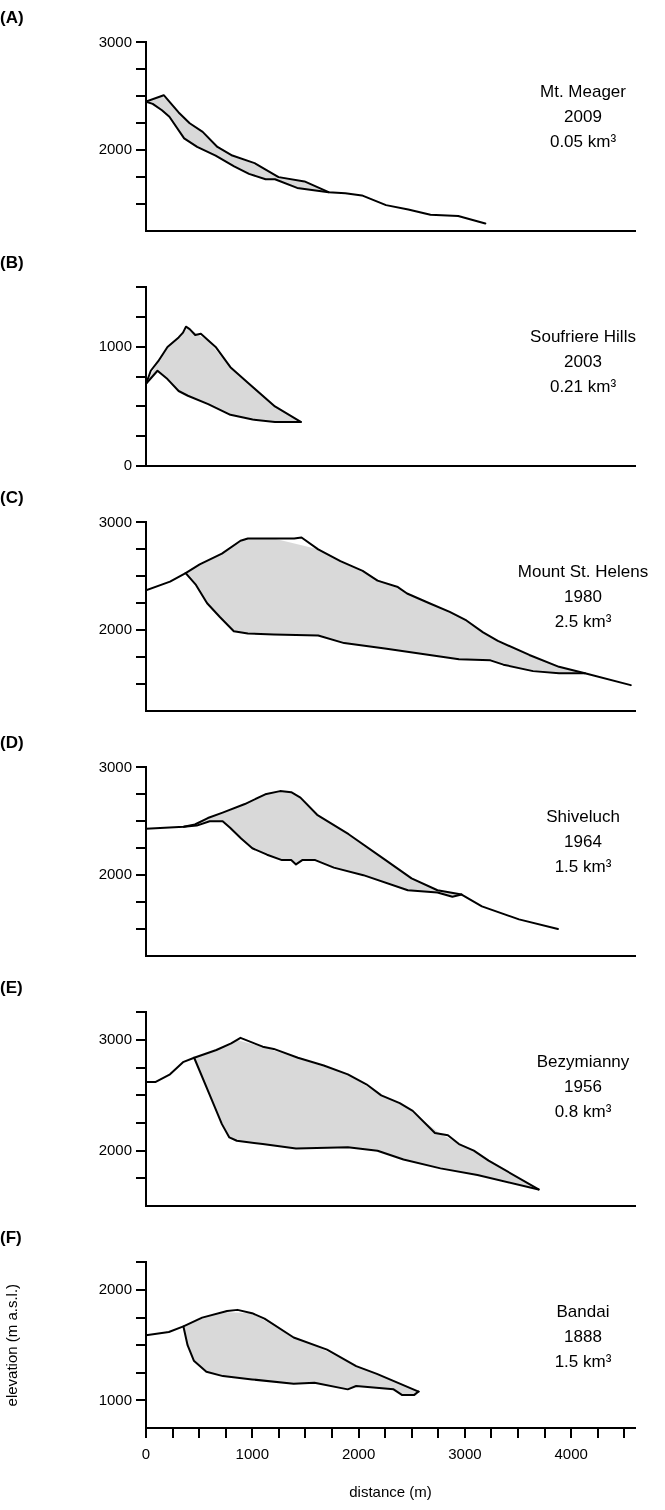 The width and height of the screenshot is (665, 1510). I want to click on annotation: 1956, so click(583, 1087).